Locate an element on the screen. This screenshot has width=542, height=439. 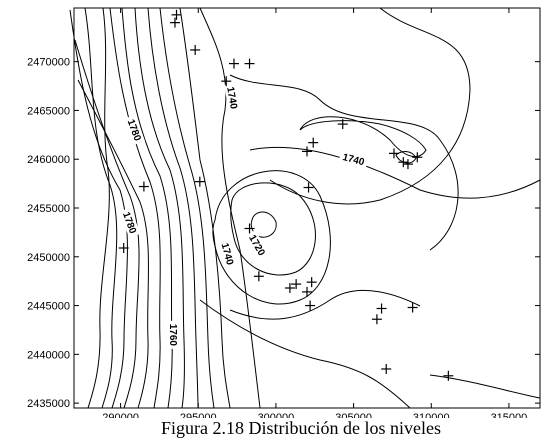
x-tick-label: 300000 is located at coordinates (276, 415).